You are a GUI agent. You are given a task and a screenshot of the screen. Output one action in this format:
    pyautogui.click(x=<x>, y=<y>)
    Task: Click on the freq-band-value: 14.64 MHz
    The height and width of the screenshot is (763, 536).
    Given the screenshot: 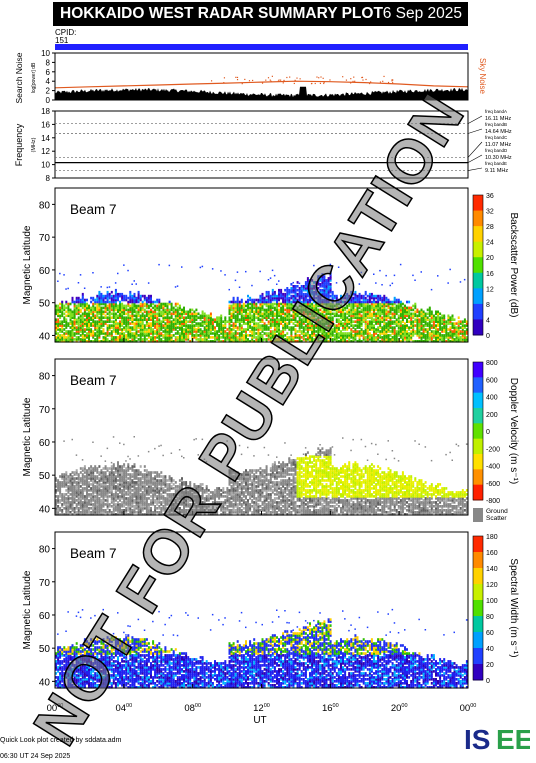 What is the action you would take?
    pyautogui.click(x=498, y=132)
    